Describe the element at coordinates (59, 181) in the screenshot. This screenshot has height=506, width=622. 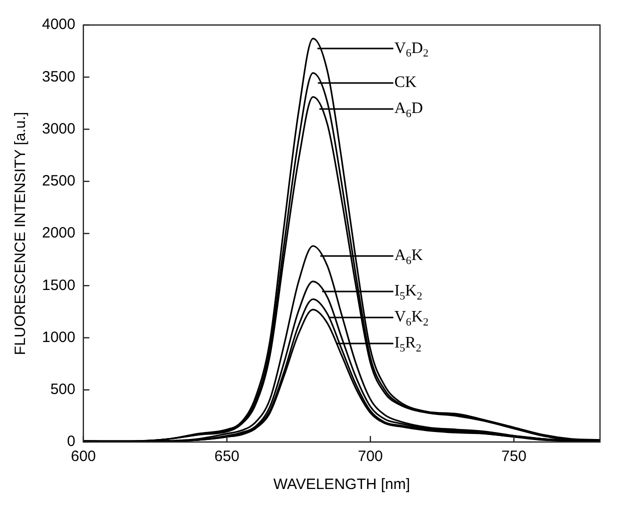
I see `y-tick-label: 2500` at that location.